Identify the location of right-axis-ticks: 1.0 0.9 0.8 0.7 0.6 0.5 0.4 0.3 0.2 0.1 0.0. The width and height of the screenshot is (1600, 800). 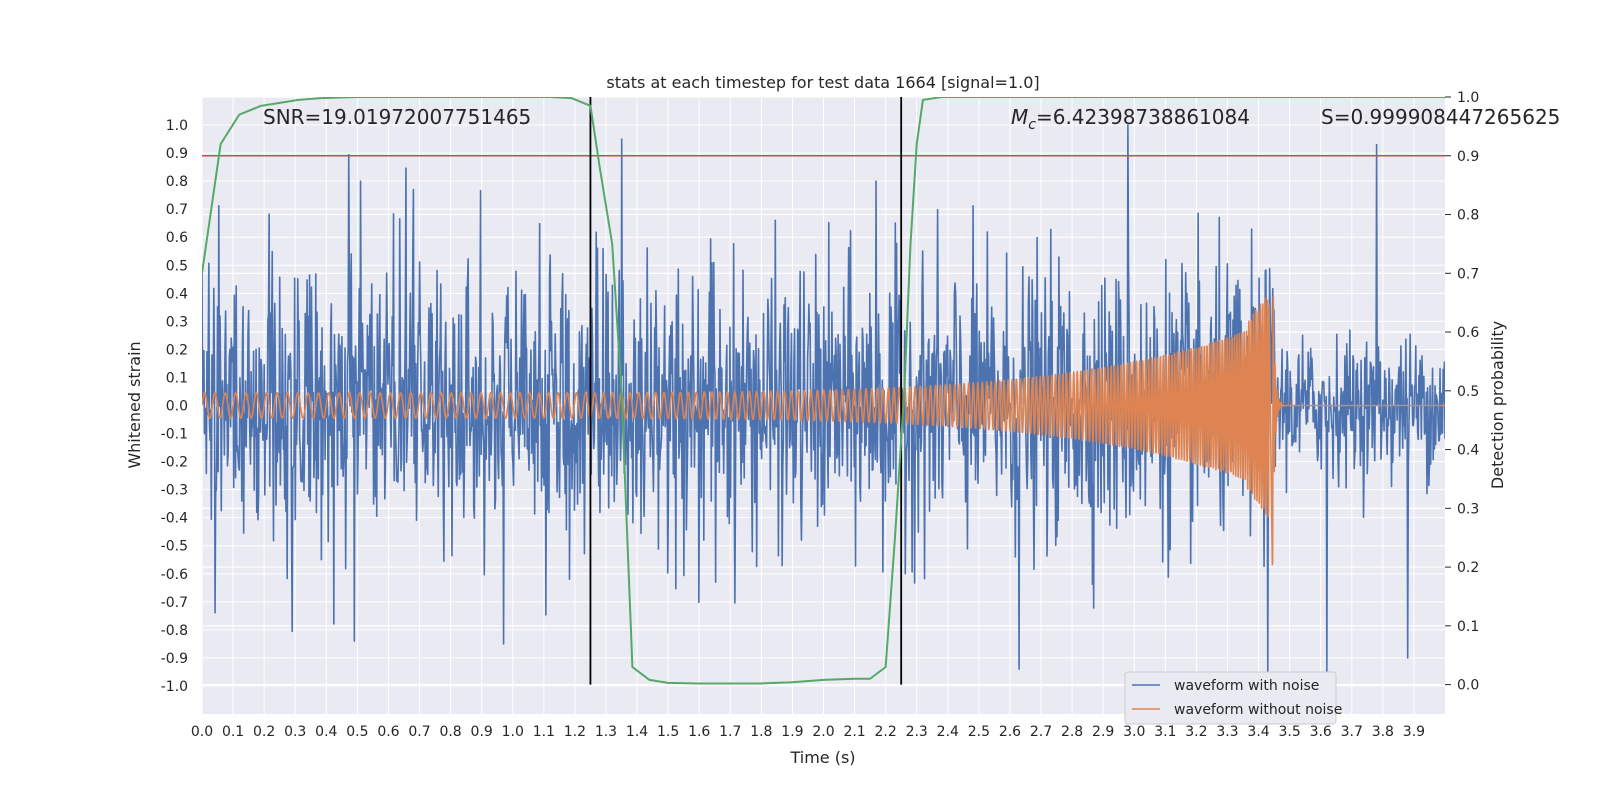
(1462, 392).